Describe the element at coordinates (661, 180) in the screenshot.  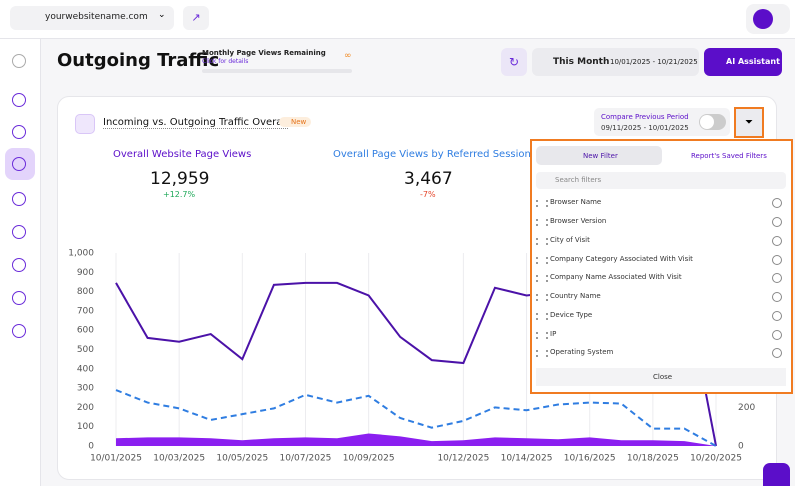
I see `search-box` at that location.